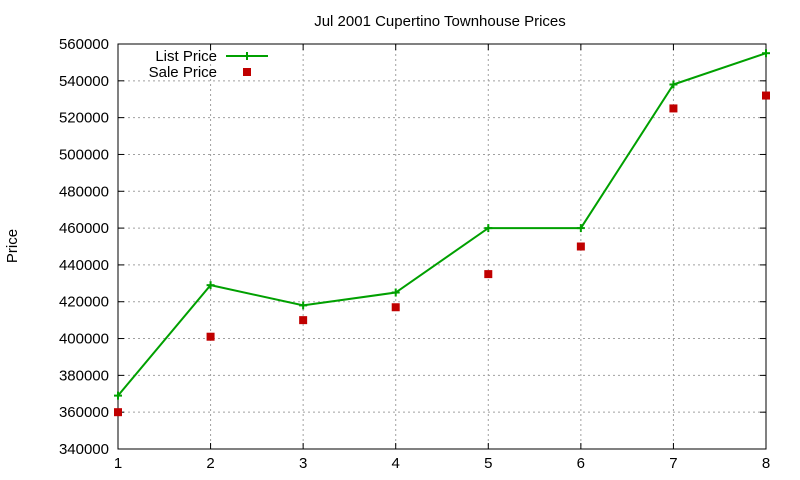 This screenshot has height=480, width=800. What do you see at coordinates (84, 44) in the screenshot?
I see `y-tick-label: 560000` at bounding box center [84, 44].